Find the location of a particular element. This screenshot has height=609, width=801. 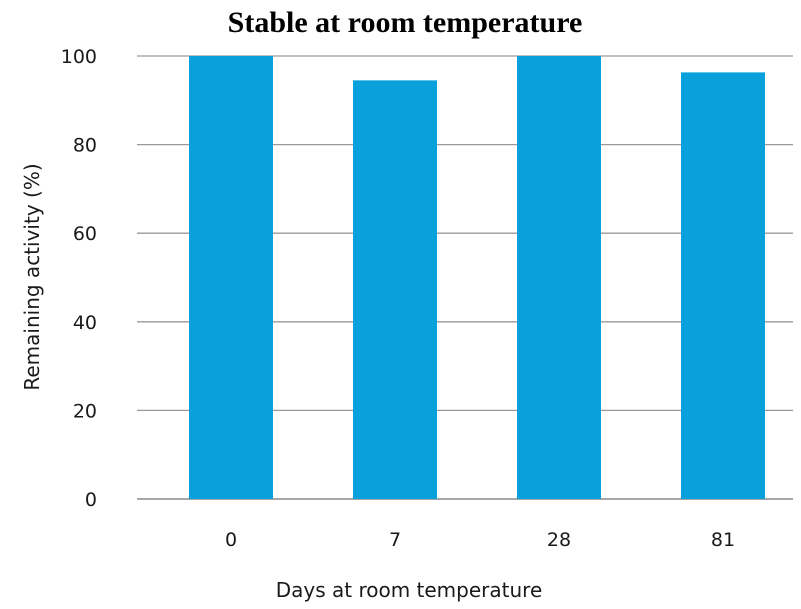

y-tick-label: 40 is located at coordinates (85, 323).